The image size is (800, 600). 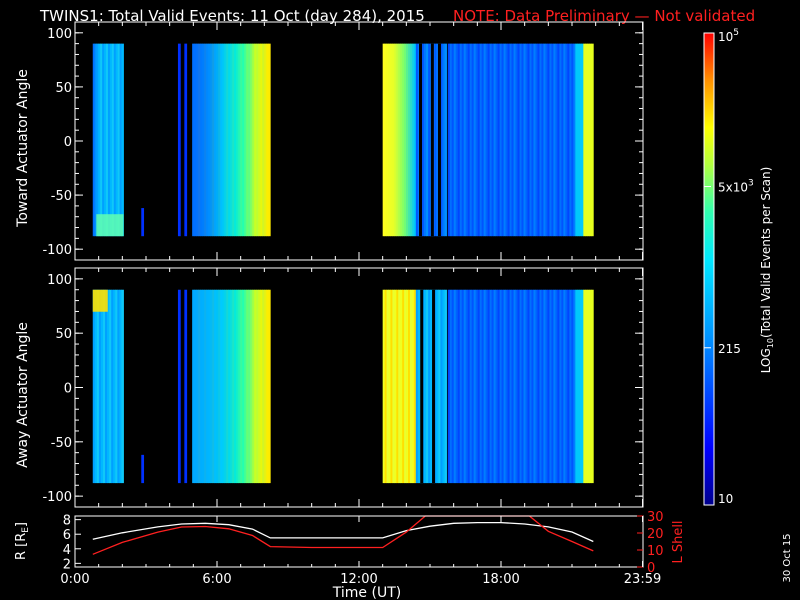 What do you see at coordinates (61, 196) in the screenshot?
I see `toward-ytick-label: -50` at bounding box center [61, 196].